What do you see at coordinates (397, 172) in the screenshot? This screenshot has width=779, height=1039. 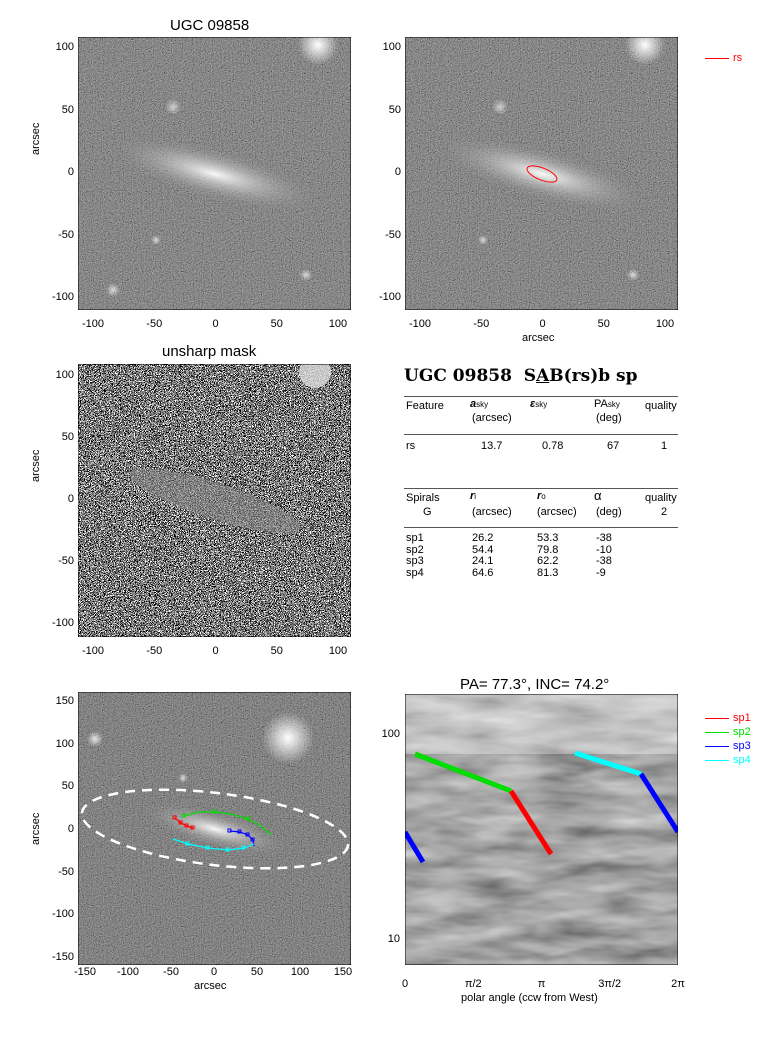 I see `tr-y-tick-label: 0` at bounding box center [397, 172].